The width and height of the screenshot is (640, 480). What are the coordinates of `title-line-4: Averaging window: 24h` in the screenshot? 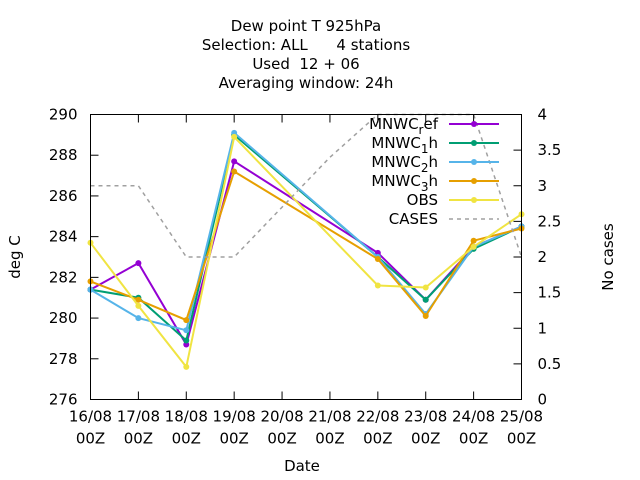 It's located at (306, 83).